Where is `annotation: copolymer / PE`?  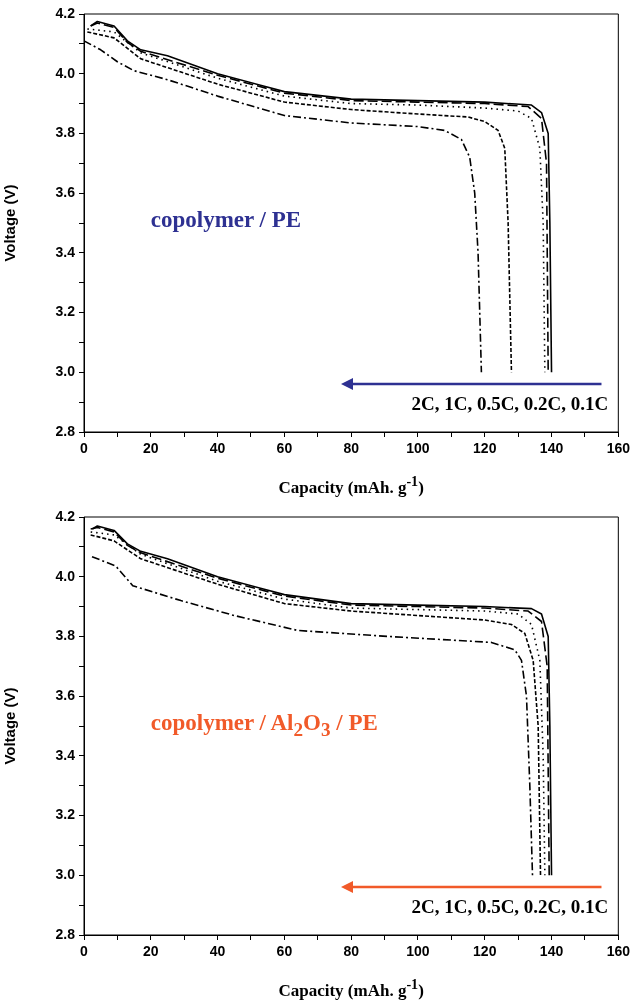
annotation: copolymer / PE is located at coordinates (226, 220).